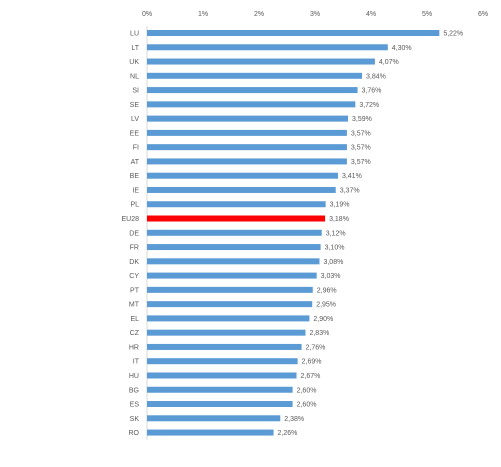 The height and width of the screenshot is (467, 501). Describe the element at coordinates (136, 362) in the screenshot. I see `category-label: IT` at that location.